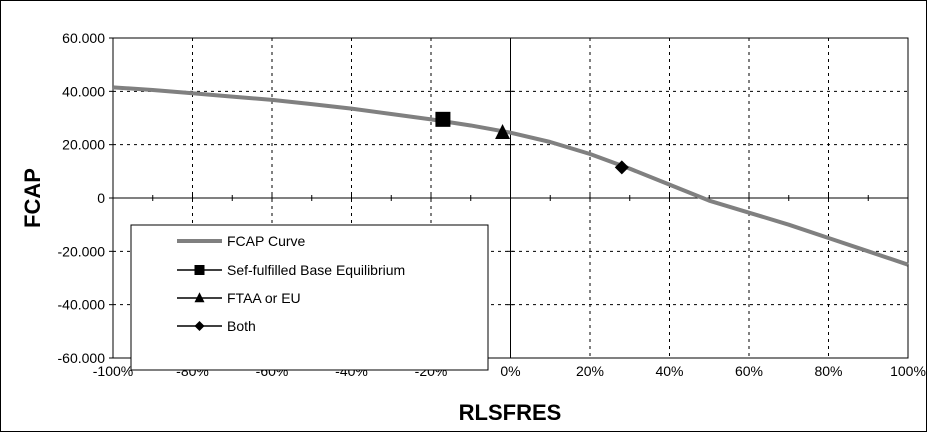  What do you see at coordinates (200, 270) in the screenshot?
I see `legend-square-icon` at bounding box center [200, 270].